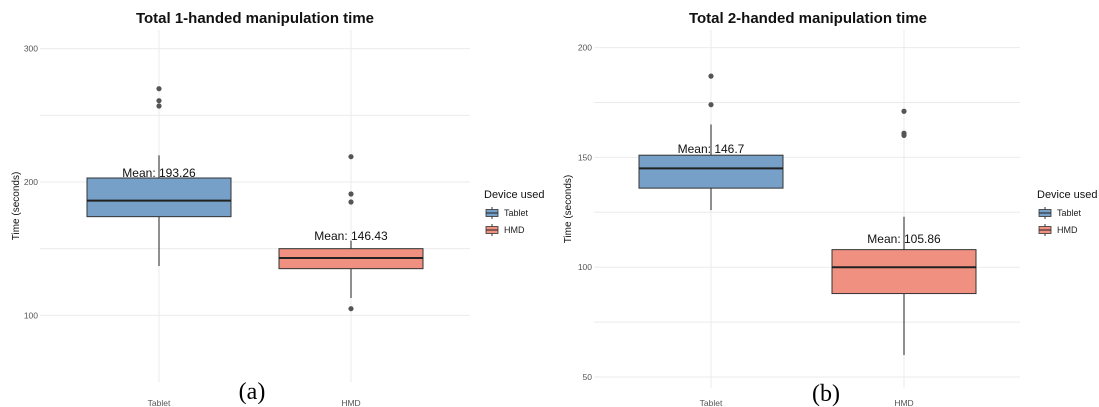 Image resolution: width=1099 pixels, height=407 pixels. What do you see at coordinates (808, 18) in the screenshot?
I see `chart-title: Total 2-handed manipulation time` at bounding box center [808, 18].